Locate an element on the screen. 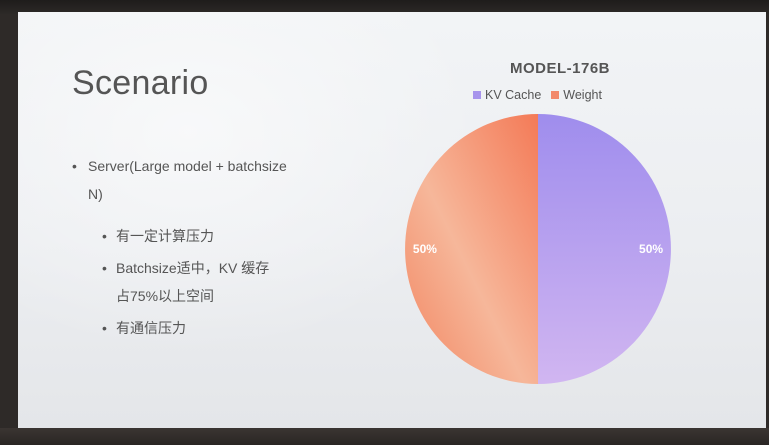  legend-label-weight: Weight is located at coordinates (582, 95).